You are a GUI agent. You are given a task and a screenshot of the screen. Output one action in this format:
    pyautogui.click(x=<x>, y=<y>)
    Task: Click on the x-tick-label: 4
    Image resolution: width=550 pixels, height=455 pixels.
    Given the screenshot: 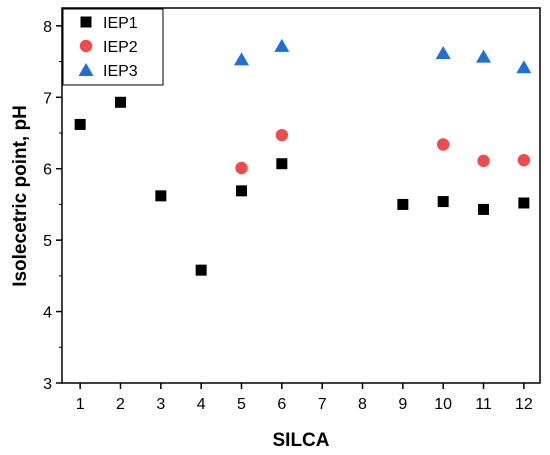 What is the action you would take?
    pyautogui.click(x=201, y=404)
    